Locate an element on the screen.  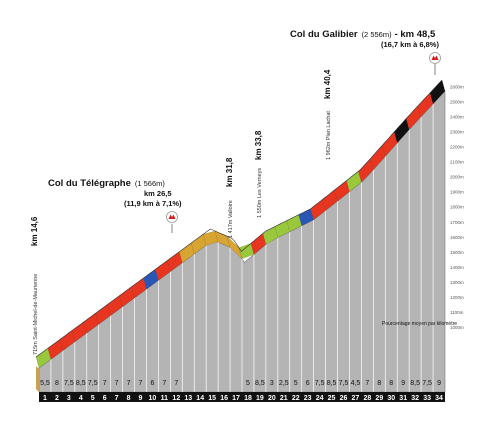
altitude-tick-label: 1400m is located at coordinates (457, 267).